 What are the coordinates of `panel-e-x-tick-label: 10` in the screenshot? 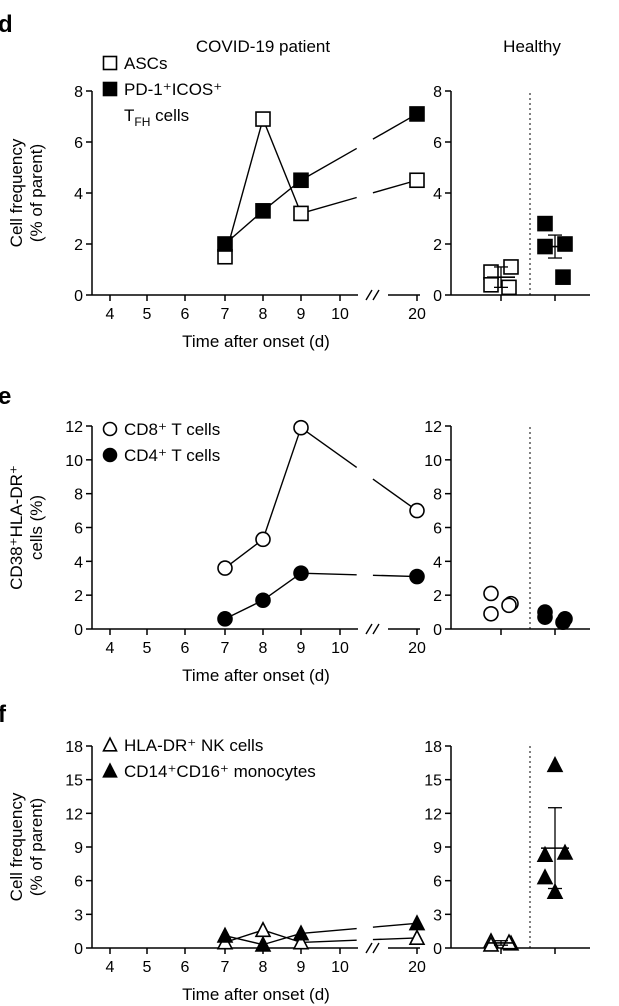 It's located at (340, 648).